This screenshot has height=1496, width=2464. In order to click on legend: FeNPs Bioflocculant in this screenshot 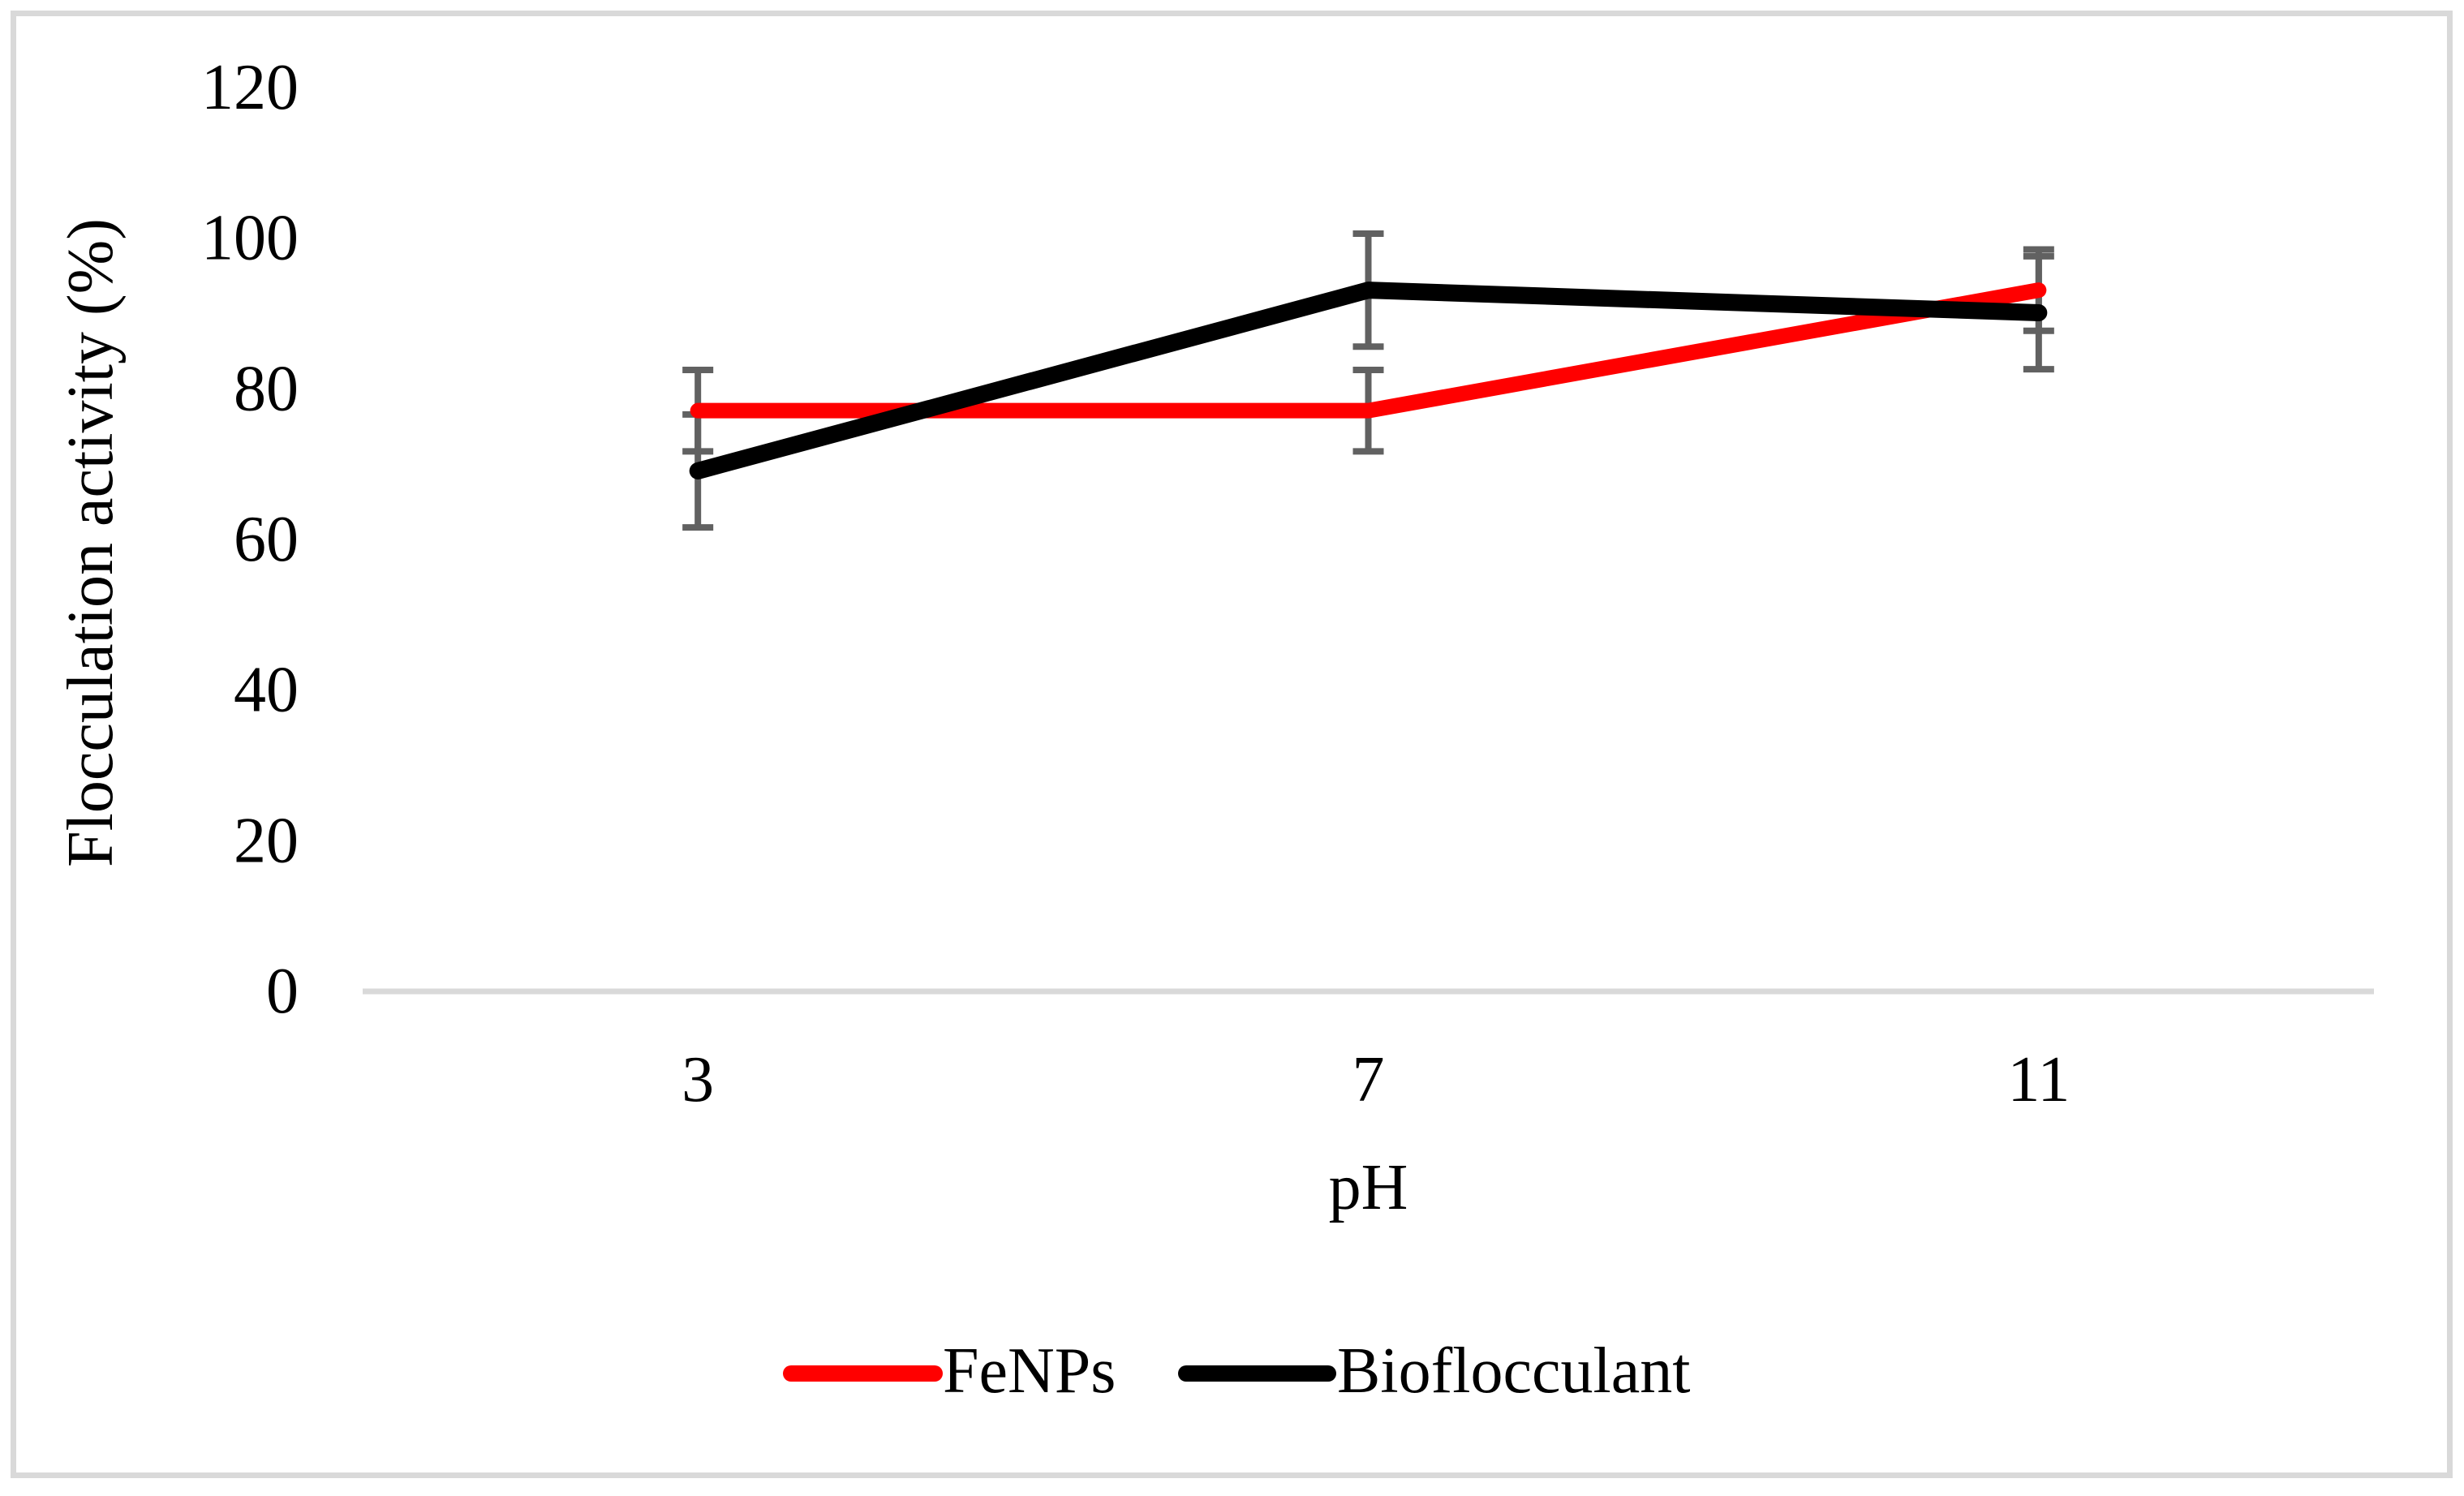, I will do `click(1236, 1371)`.